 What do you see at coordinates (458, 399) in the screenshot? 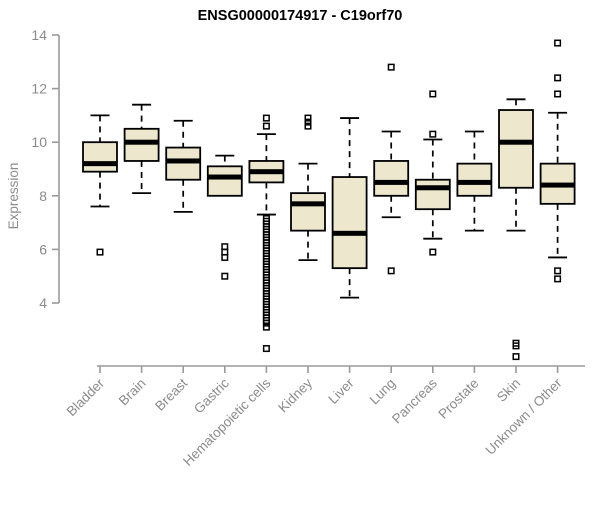
I see `x-tick-label-prostate: Prostate` at bounding box center [458, 399].